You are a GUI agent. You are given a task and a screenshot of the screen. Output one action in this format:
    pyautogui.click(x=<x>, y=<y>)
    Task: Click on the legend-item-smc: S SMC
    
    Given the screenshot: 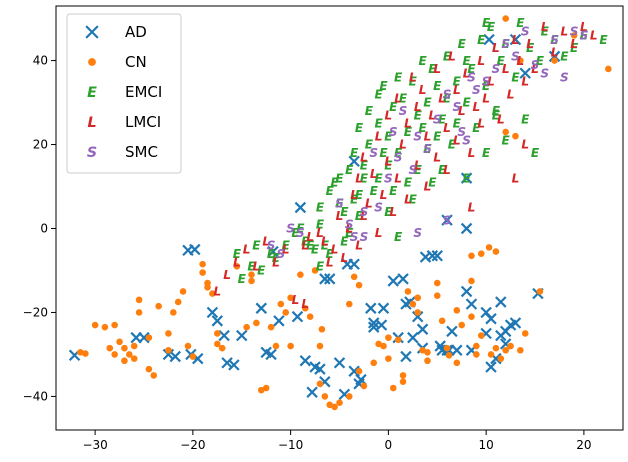 What is the action you would take?
    pyautogui.click(x=122, y=152)
    